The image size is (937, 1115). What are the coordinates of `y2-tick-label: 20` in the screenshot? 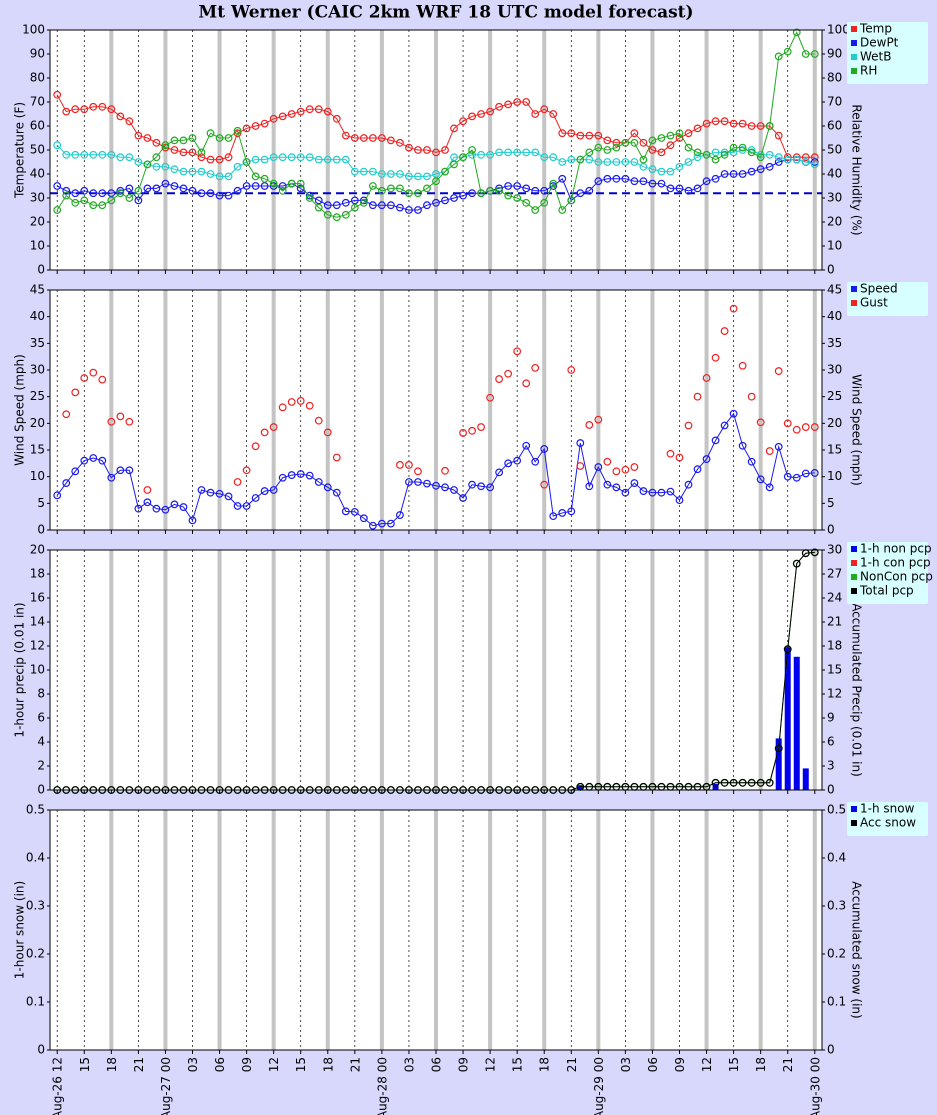 It's located at (834, 423).